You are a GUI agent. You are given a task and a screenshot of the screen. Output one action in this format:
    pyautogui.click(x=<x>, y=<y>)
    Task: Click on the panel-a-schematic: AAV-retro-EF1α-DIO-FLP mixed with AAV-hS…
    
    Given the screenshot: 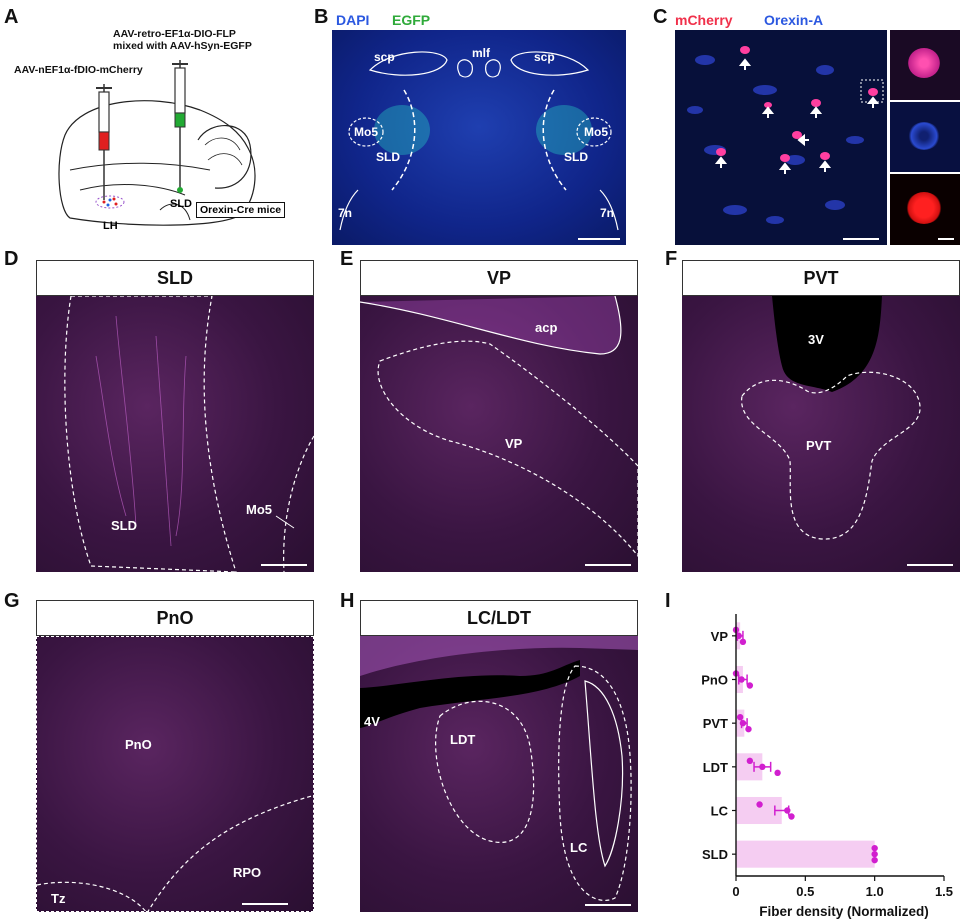 What is the action you would take?
    pyautogui.click(x=160, y=132)
    